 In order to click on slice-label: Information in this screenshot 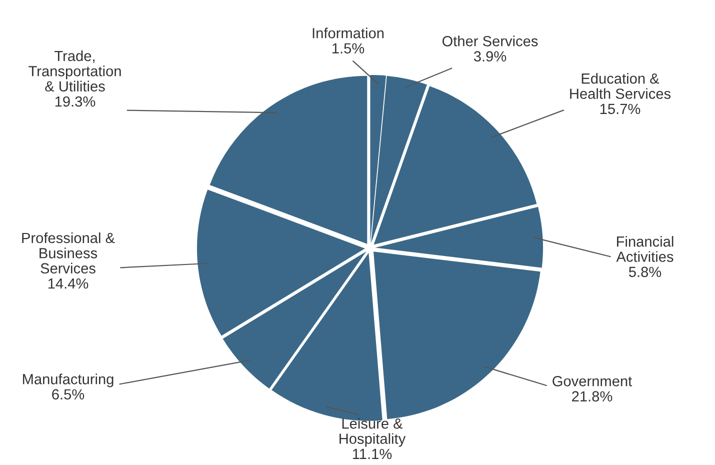, I will do `click(348, 33)`.